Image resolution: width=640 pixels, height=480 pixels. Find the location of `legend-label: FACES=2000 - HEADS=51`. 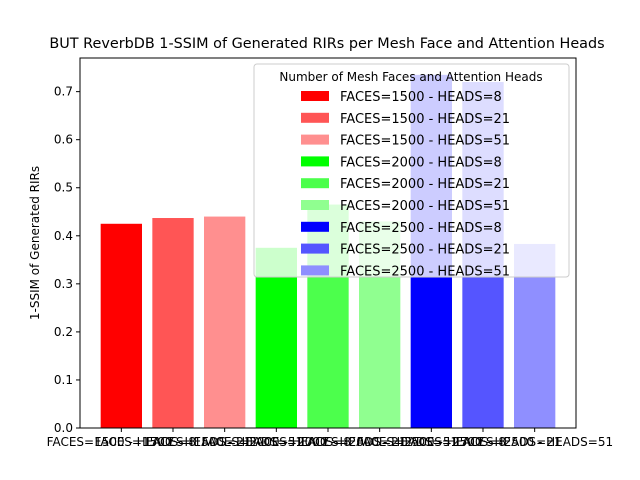

legend-label: FACES=2000 - HEADS=51 is located at coordinates (425, 206).